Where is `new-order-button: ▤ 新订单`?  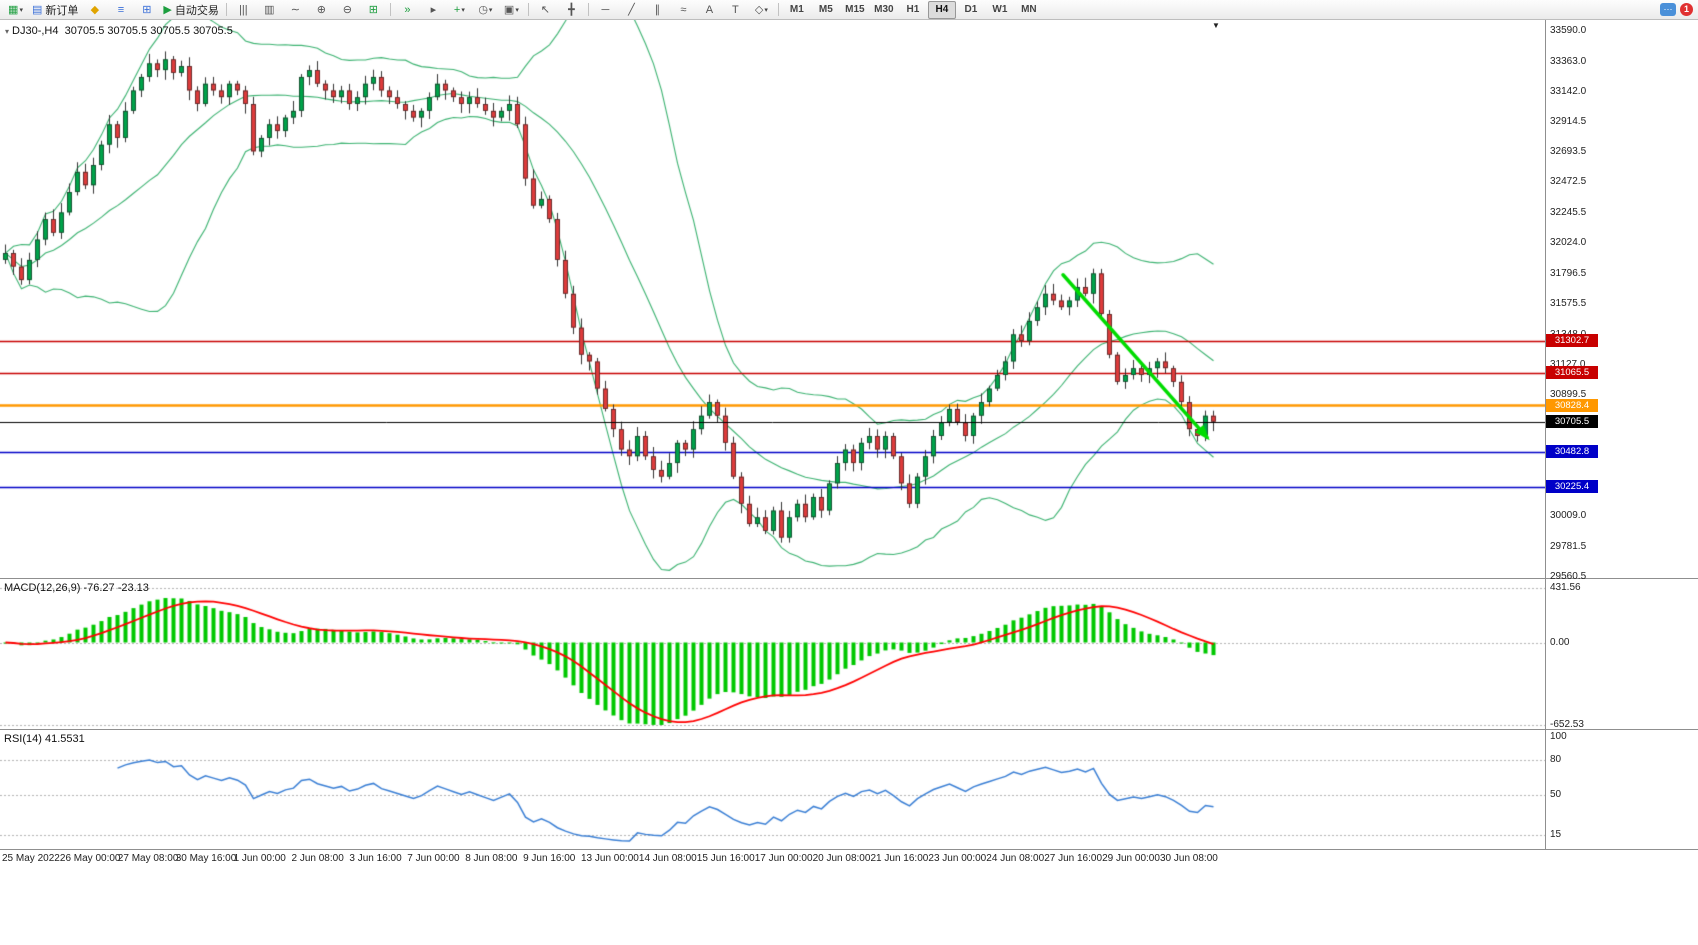
new-order-button: ▤ 新订单 is located at coordinates (55, 9).